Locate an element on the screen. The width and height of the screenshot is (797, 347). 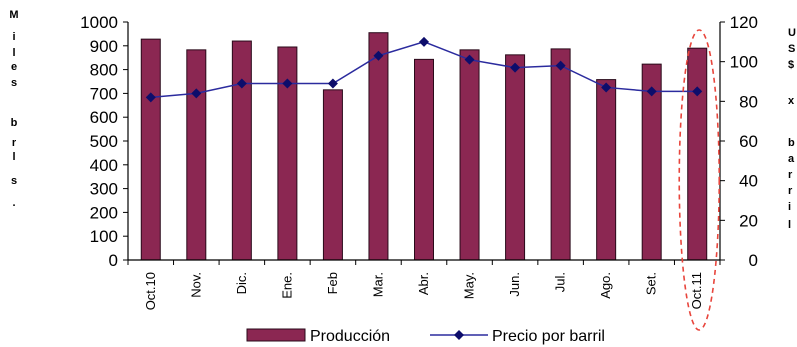
right-tick-label: 0 is located at coordinates (753, 260).